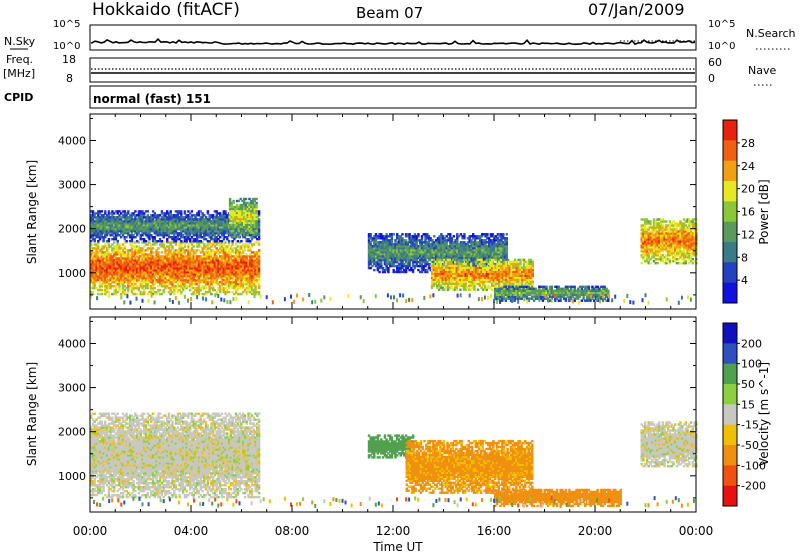 This screenshot has width=800, height=554. I want to click on nsearch-tick-top: 10^5, so click(721, 24).